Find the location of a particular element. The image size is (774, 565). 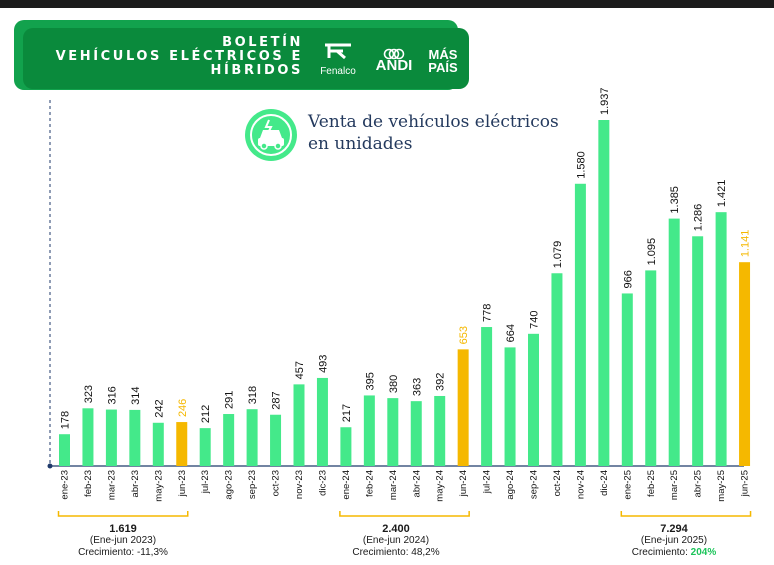

andi-logo: ANDI is located at coordinates (394, 61).